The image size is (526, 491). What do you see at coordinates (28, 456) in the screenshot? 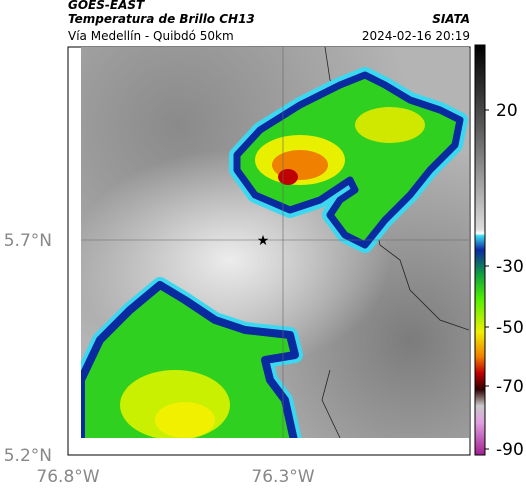
I see `lat-label: 5.2°N` at bounding box center [28, 456].